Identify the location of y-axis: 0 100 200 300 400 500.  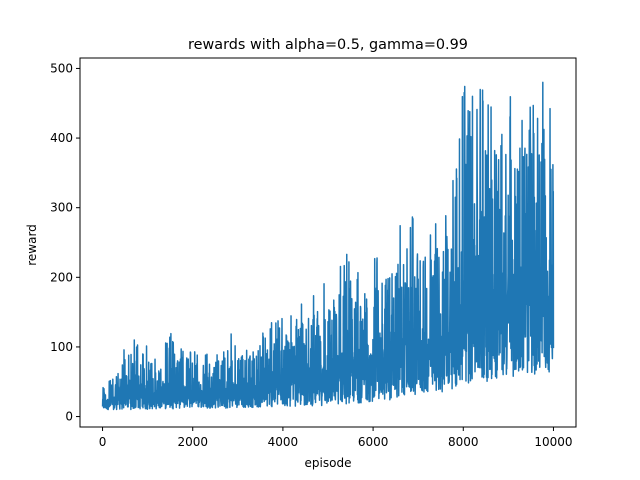
(65, 242).